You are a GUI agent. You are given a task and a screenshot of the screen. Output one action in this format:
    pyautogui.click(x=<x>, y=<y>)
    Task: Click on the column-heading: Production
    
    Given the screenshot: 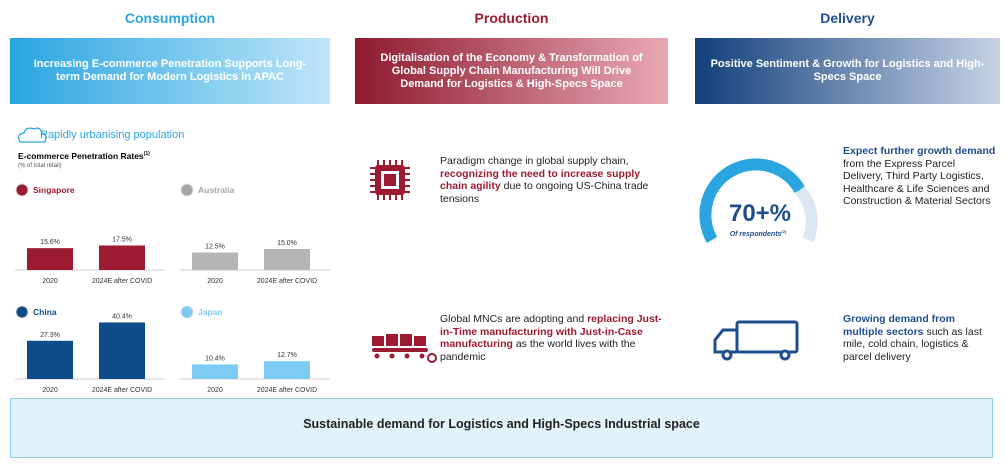 What is the action you would take?
    pyautogui.click(x=511, y=18)
    